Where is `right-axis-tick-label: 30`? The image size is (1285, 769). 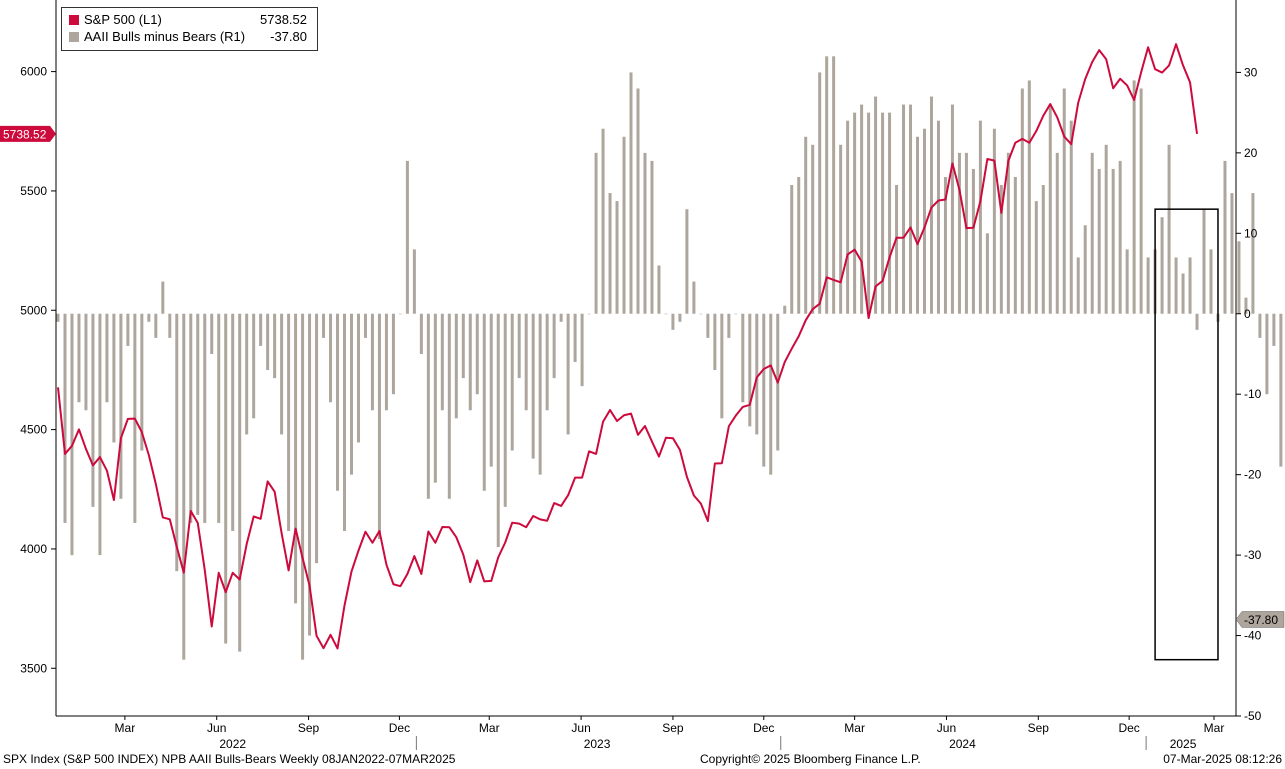 right-axis-tick-label: 30 is located at coordinates (1251, 72).